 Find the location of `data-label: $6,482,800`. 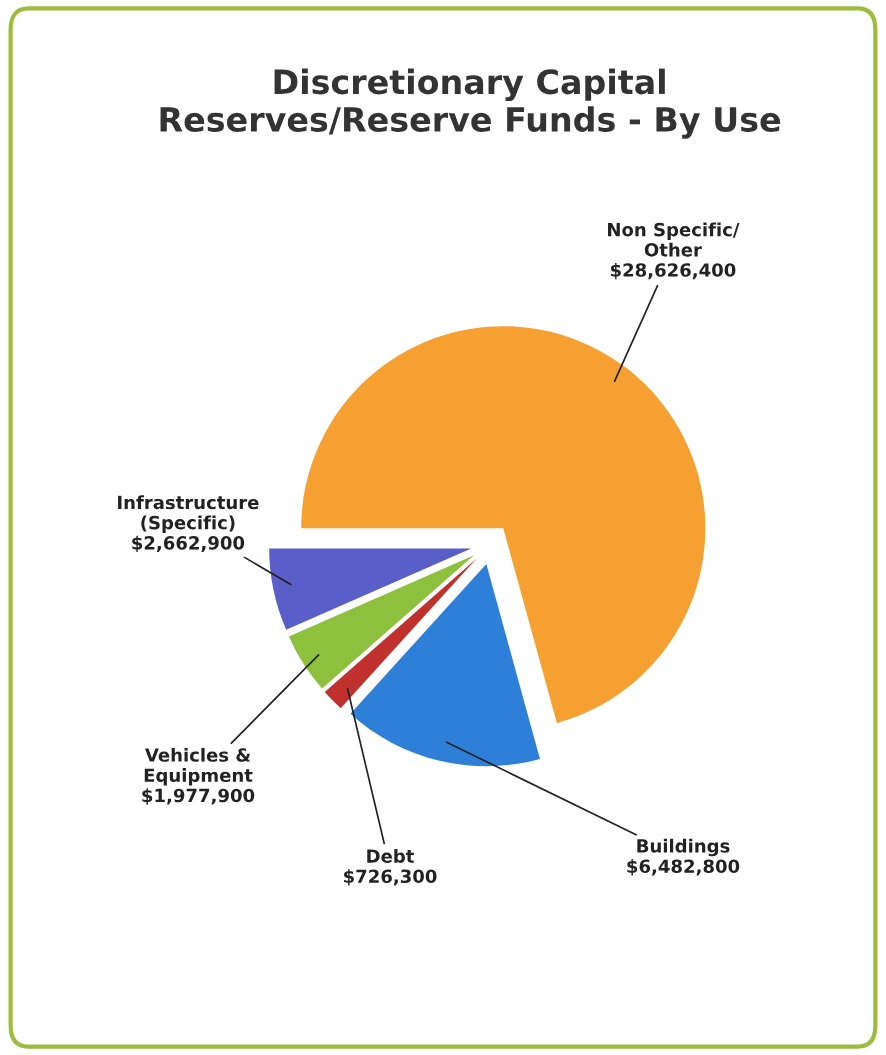

data-label: $6,482,800 is located at coordinates (683, 867).